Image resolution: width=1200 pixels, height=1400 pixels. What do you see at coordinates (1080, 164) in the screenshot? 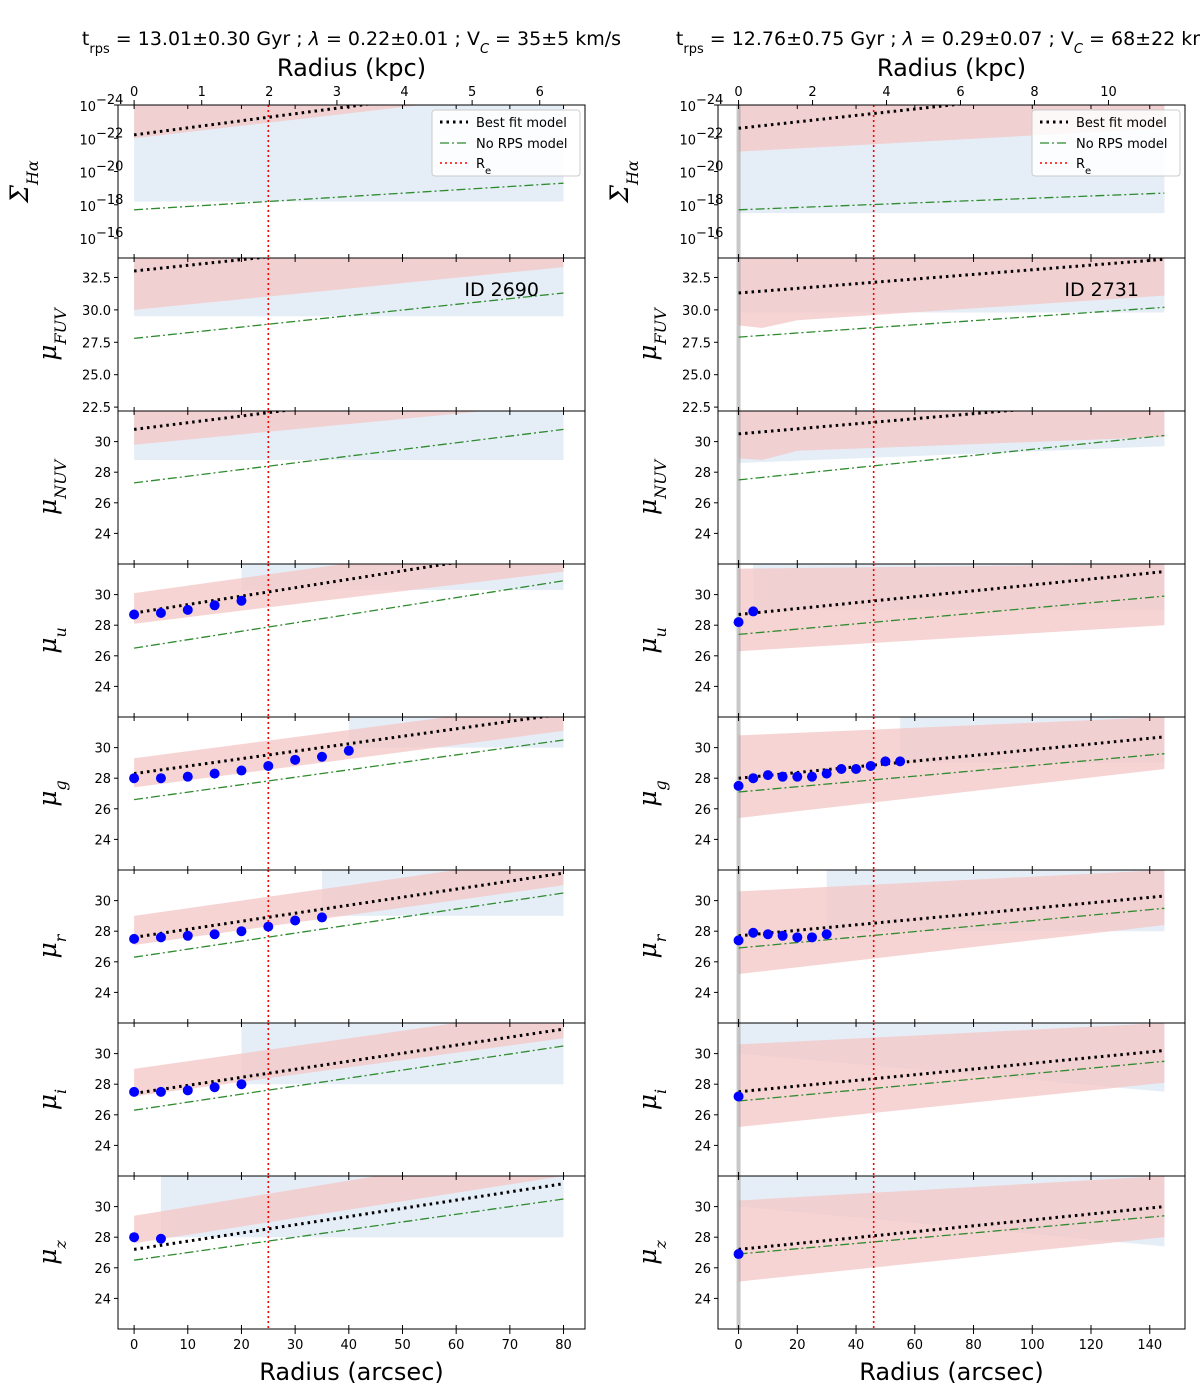
I see `legend-re-main: R` at bounding box center [1080, 164].